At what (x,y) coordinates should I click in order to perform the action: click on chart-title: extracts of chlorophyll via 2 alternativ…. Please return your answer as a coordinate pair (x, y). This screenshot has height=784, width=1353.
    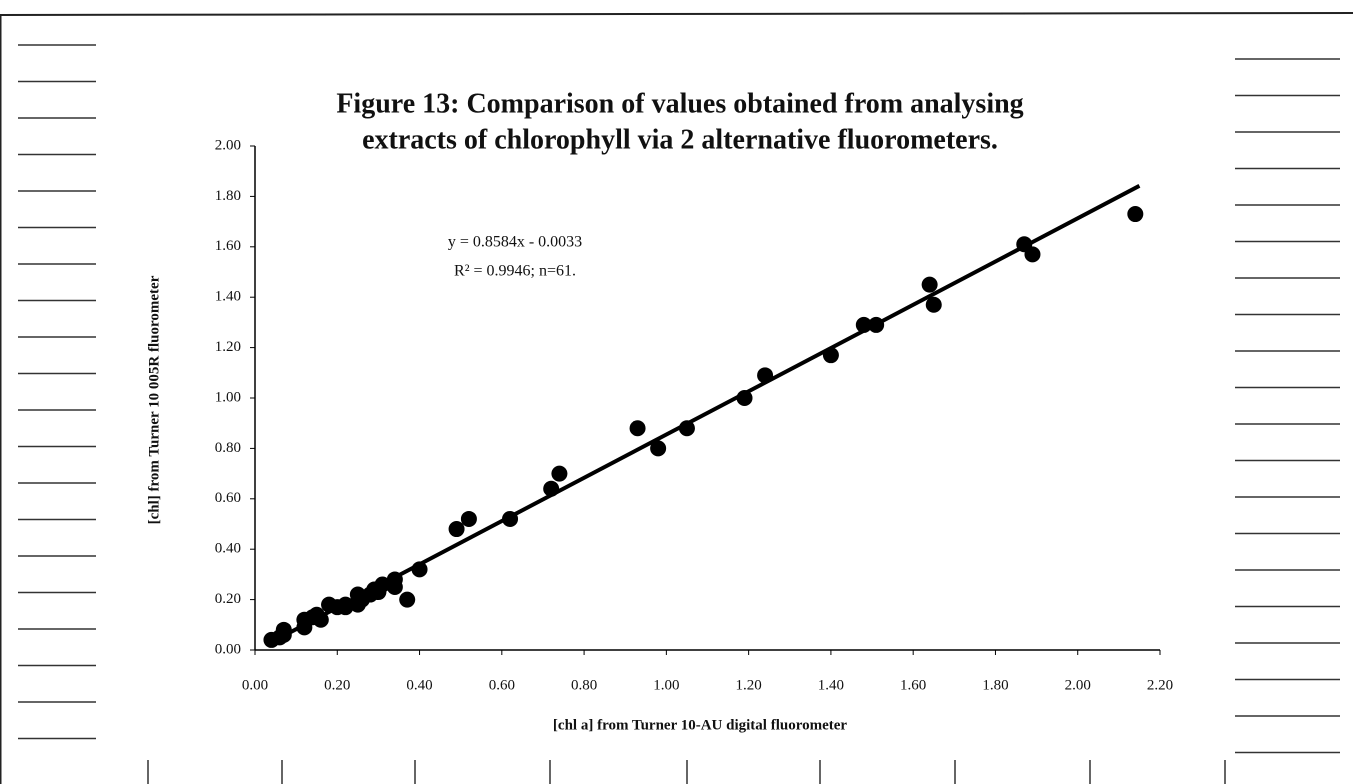
    Looking at the image, I should click on (680, 139).